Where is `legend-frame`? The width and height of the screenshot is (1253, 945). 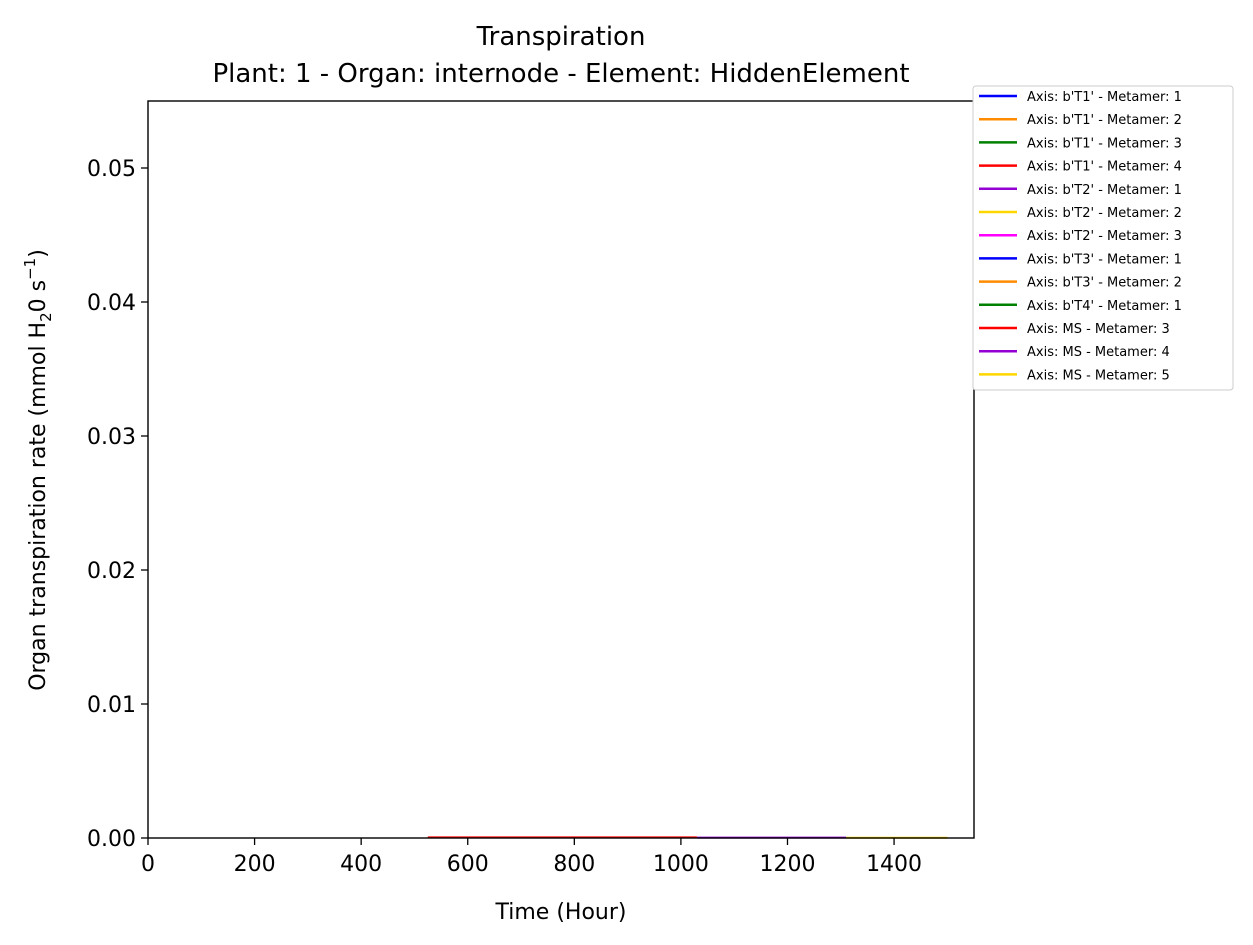 legend-frame is located at coordinates (1103, 238).